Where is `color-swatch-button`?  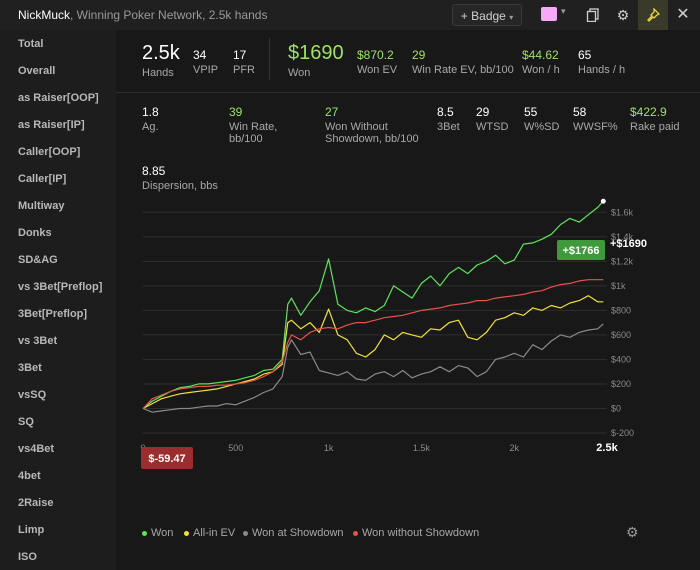
color-swatch-button is located at coordinates (549, 14).